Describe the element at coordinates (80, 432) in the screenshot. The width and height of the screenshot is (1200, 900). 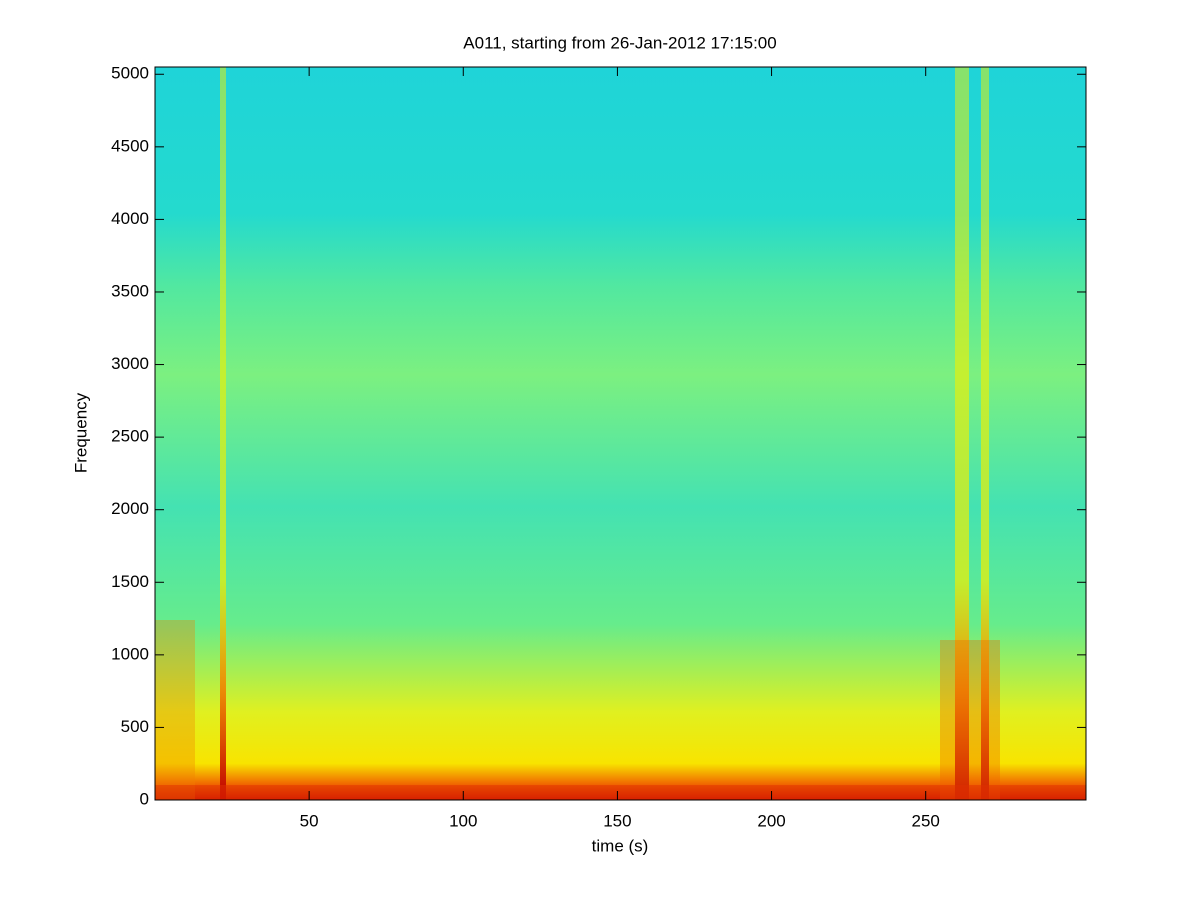
I see `y-axis-label: Frequency` at that location.